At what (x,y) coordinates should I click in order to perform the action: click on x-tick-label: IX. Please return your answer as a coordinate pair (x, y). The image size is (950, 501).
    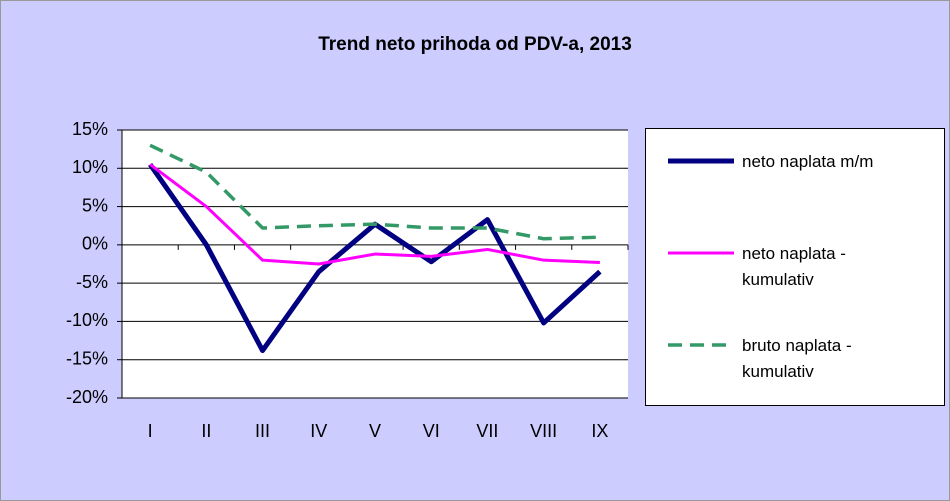
    Looking at the image, I should click on (599, 431).